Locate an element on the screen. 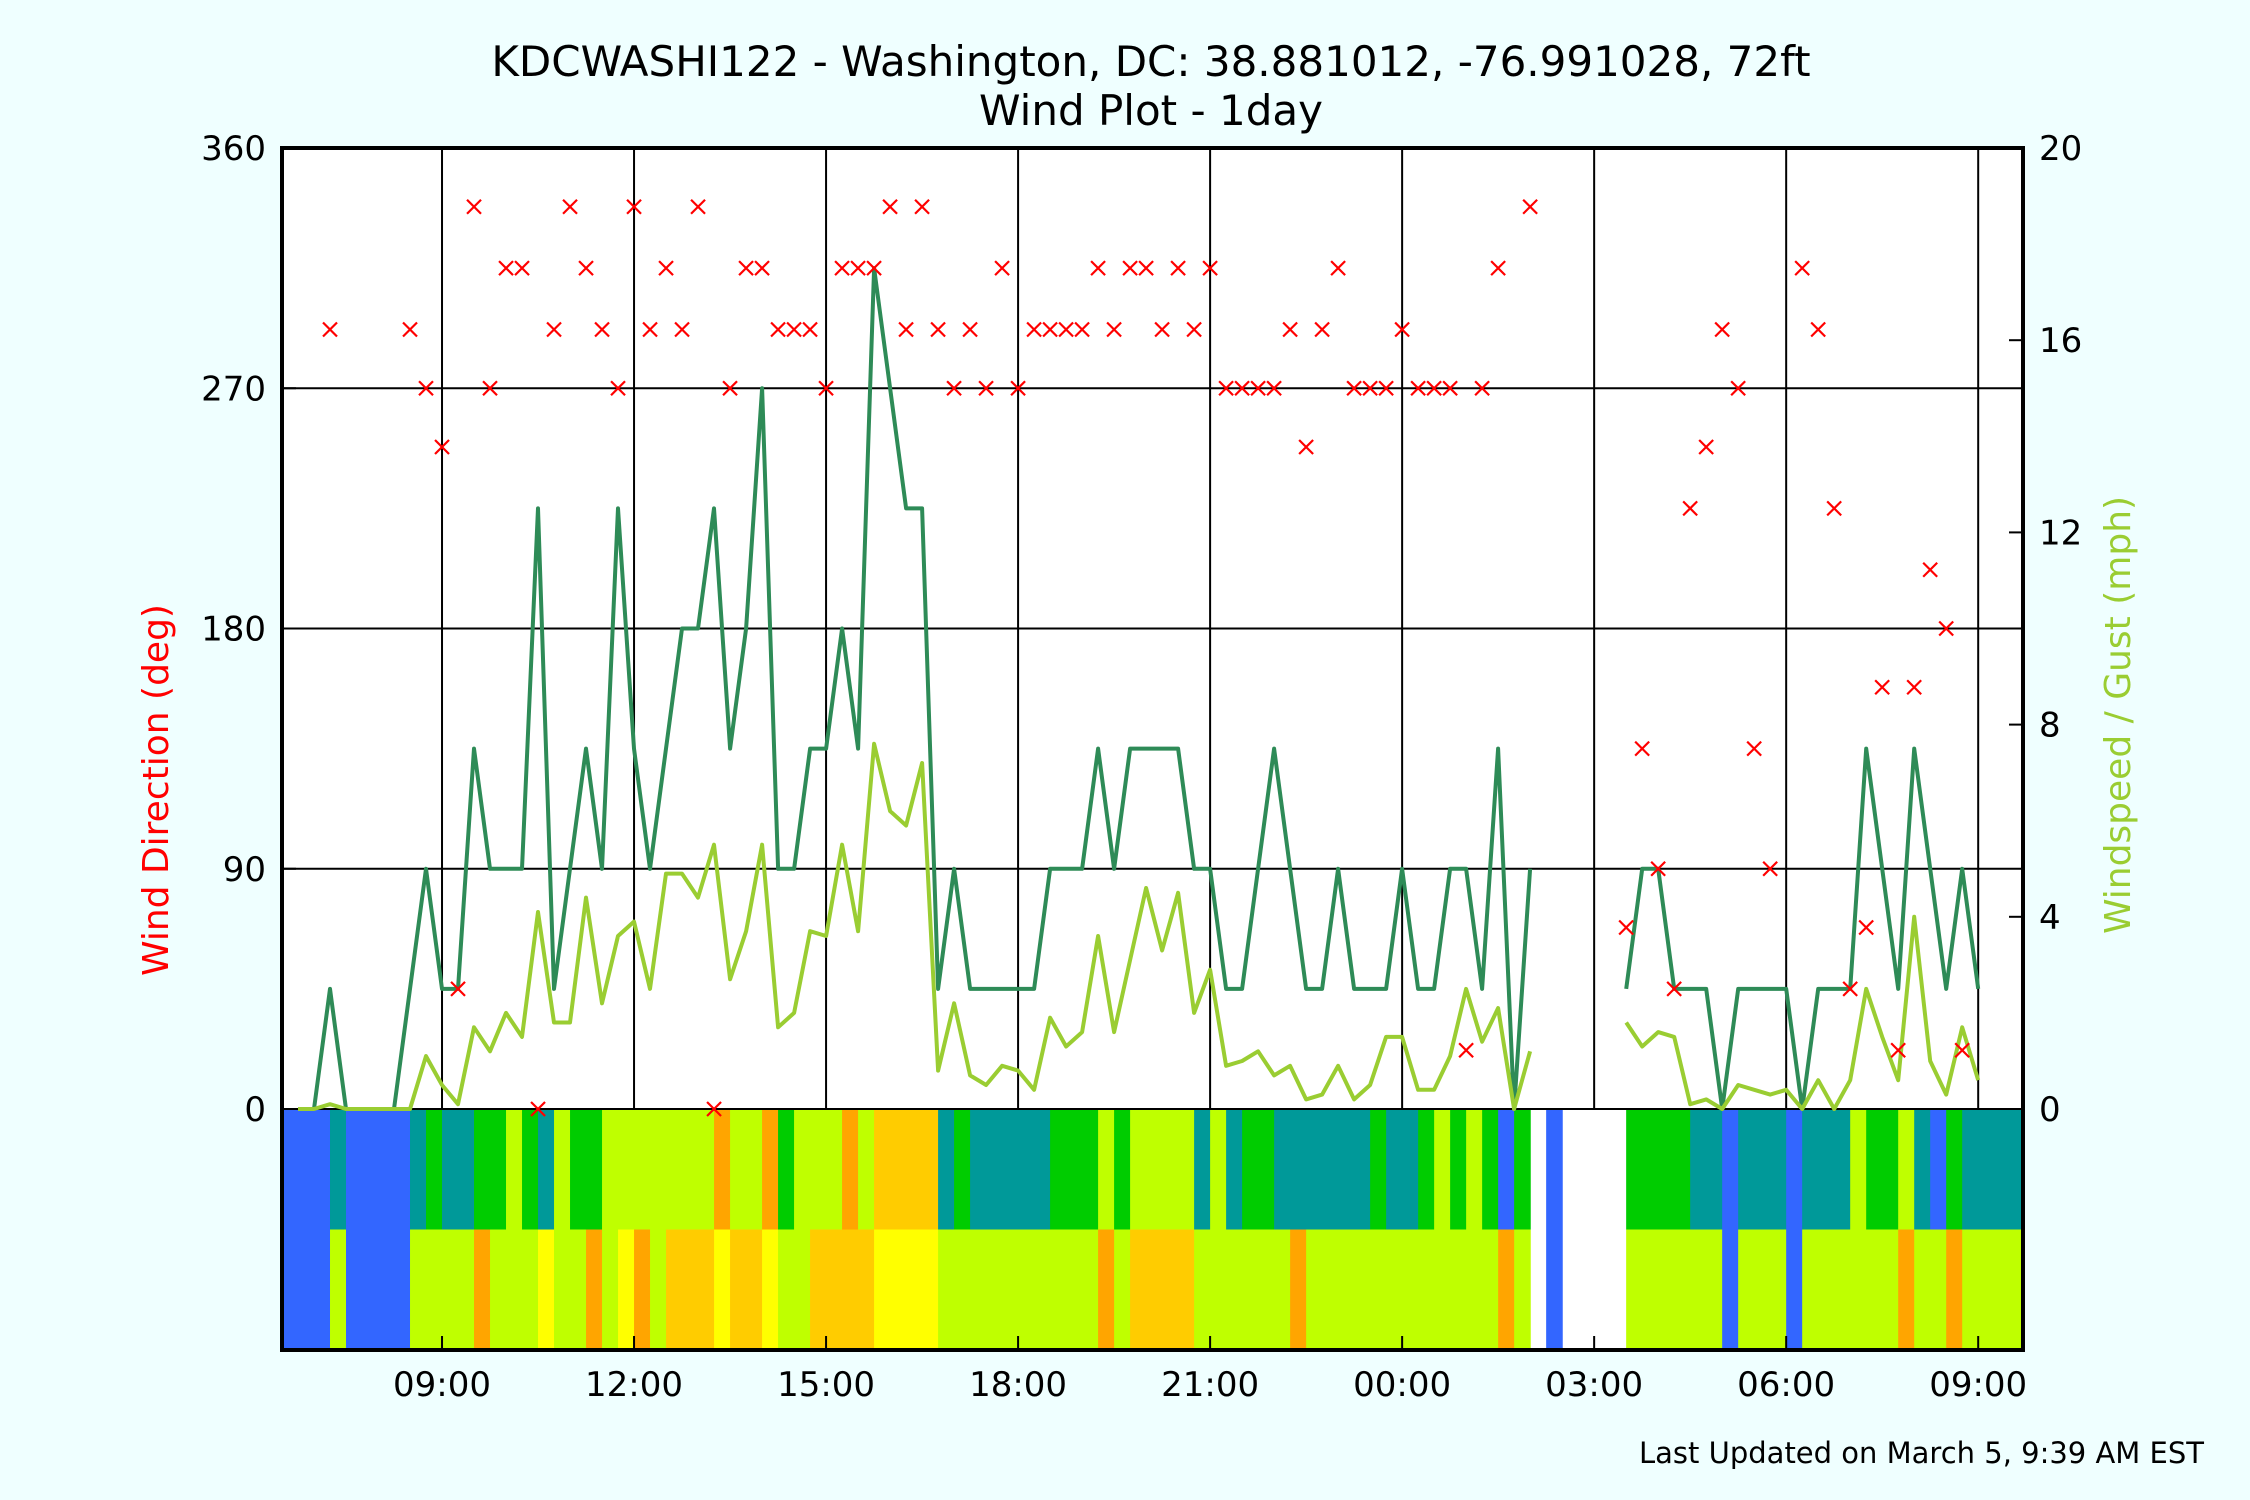 The height and width of the screenshot is (1500, 2250). left-tick-label: 0 is located at coordinates (255, 1110).